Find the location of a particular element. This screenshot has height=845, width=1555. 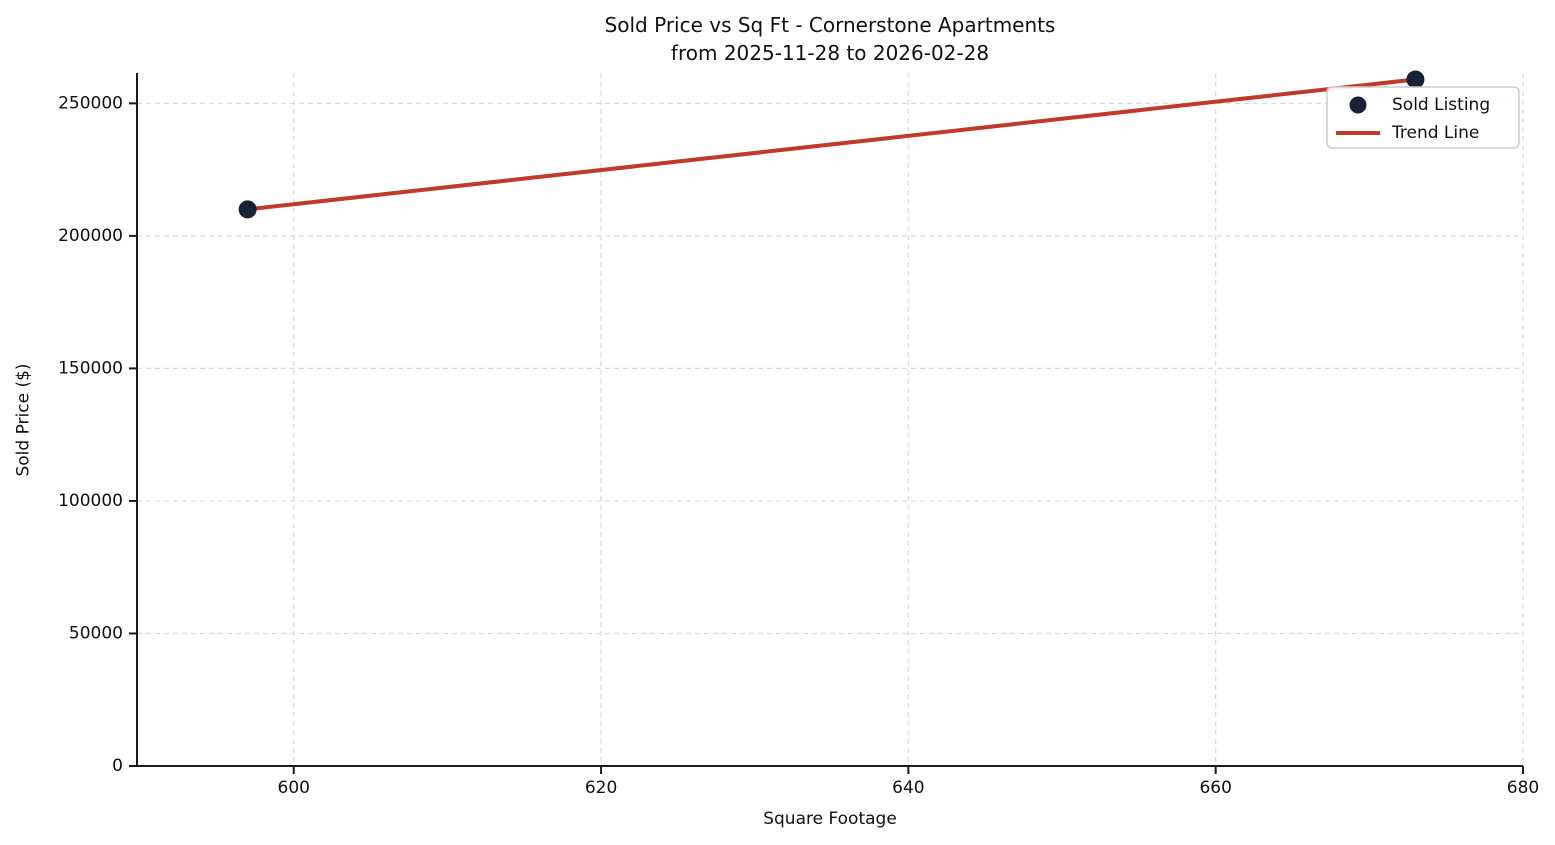

x-tick-label: 600 is located at coordinates (294, 788).